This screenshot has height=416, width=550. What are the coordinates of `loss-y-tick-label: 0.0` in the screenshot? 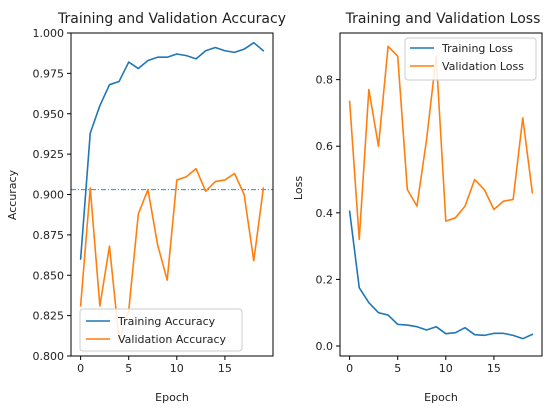 It's located at (325, 346).